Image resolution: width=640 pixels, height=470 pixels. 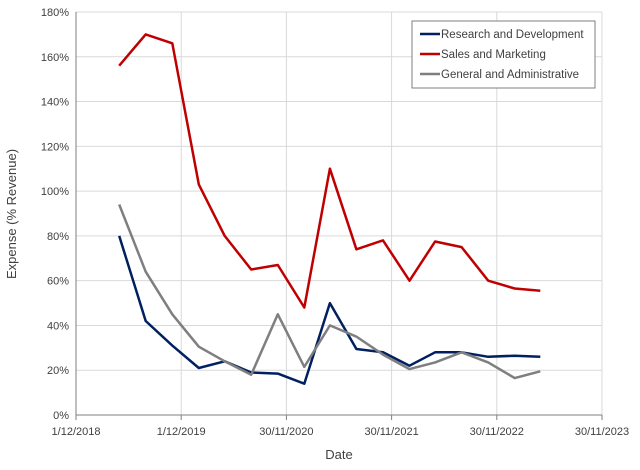 What do you see at coordinates (58, 371) in the screenshot?
I see `y-tick-label: 20%` at bounding box center [58, 371].